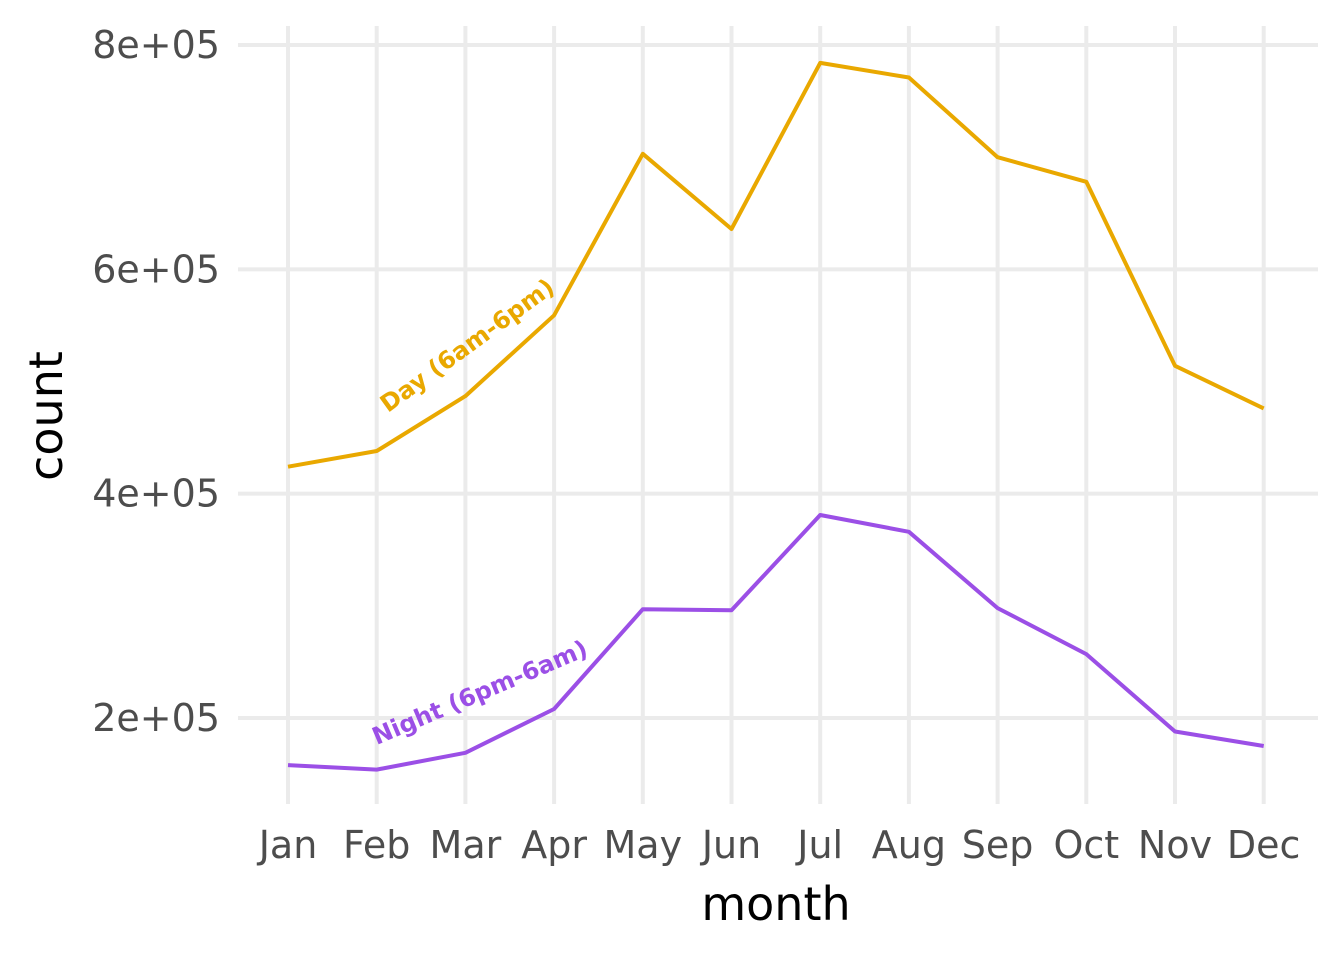 The image size is (1344, 960). Describe the element at coordinates (376, 845) in the screenshot. I see `x-tick-label: Feb` at that location.